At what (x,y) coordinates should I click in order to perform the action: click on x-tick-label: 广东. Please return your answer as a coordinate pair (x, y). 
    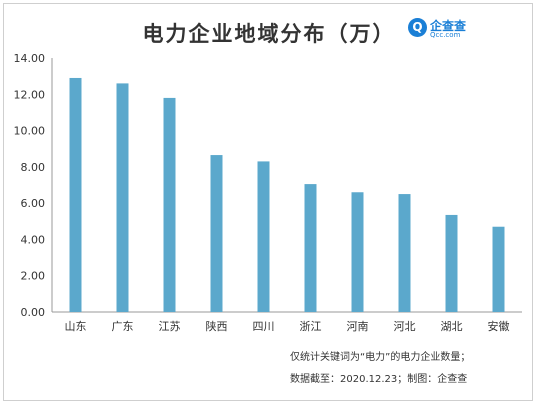
    Looking at the image, I should click on (123, 326).